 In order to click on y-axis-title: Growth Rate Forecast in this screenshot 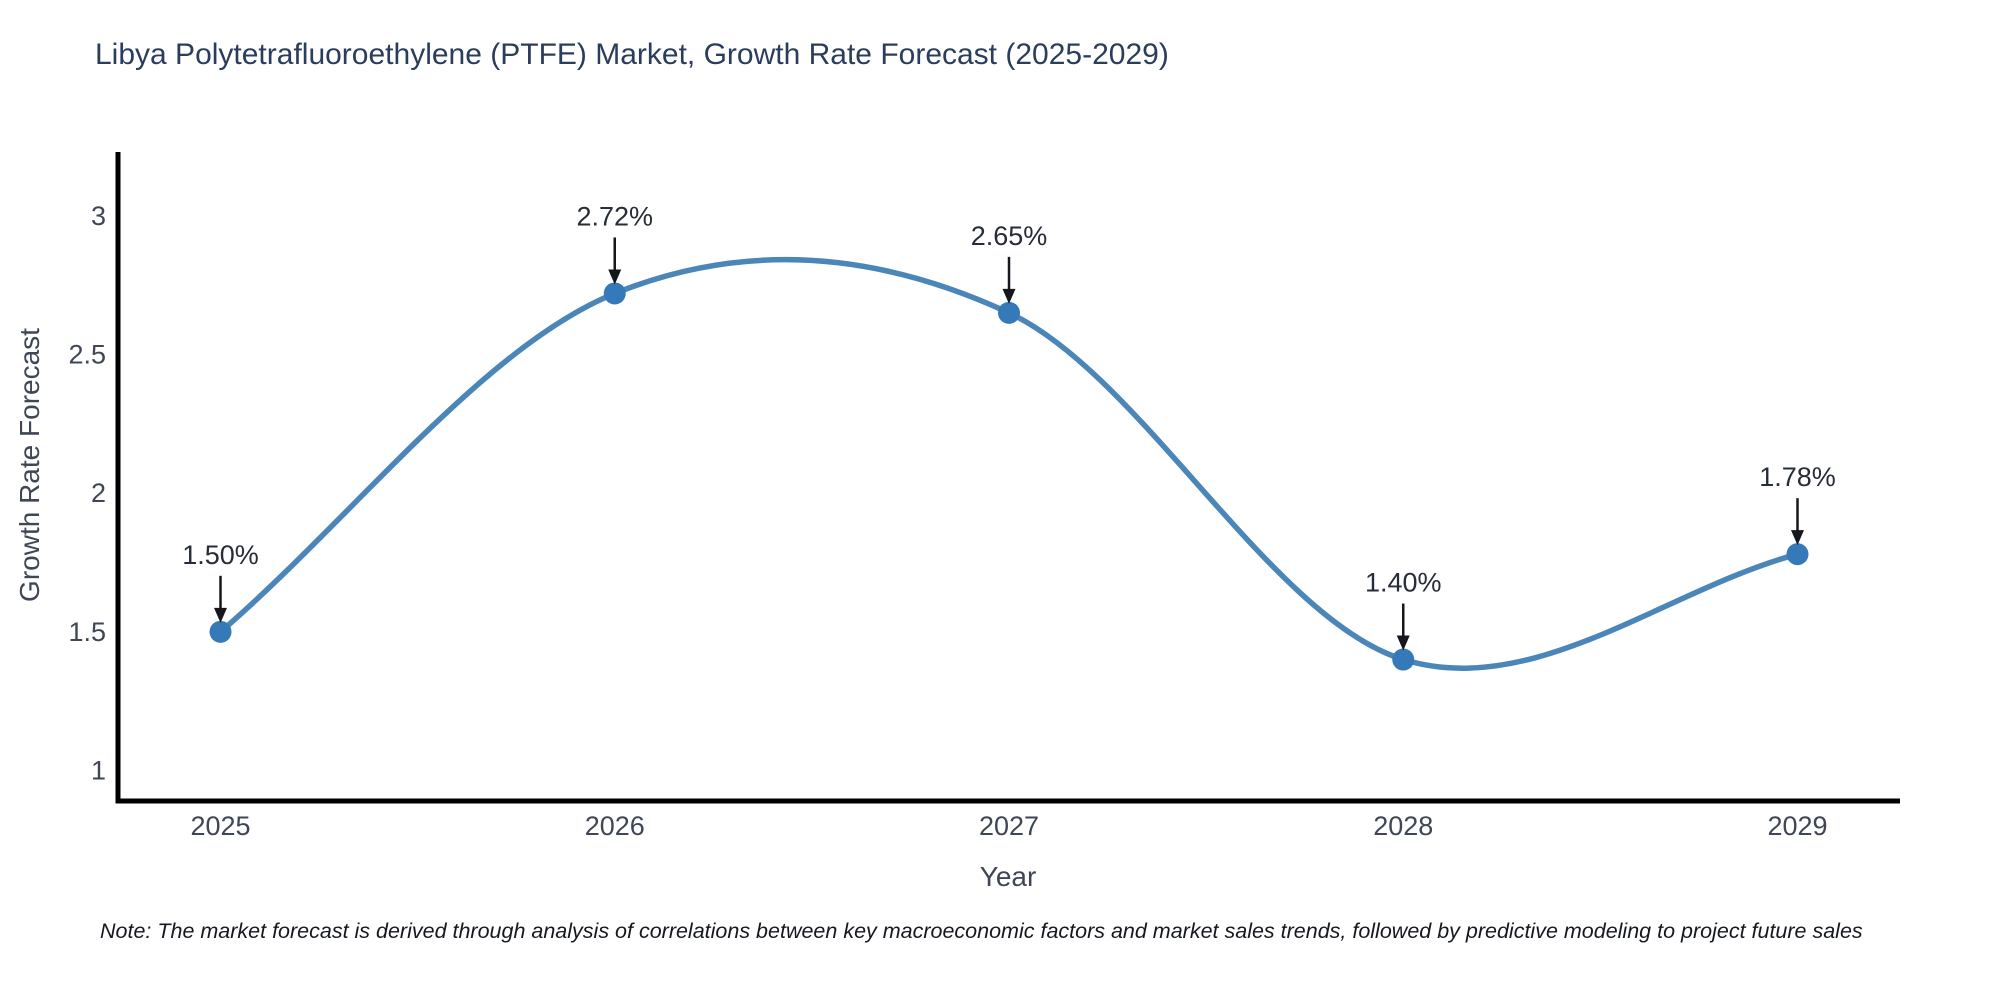, I will do `click(29, 465)`.